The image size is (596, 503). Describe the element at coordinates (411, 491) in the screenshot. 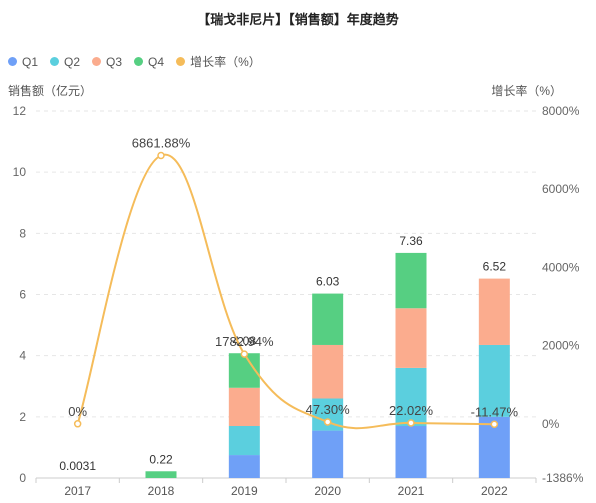

I see `x-tick-label: 2021` at that location.